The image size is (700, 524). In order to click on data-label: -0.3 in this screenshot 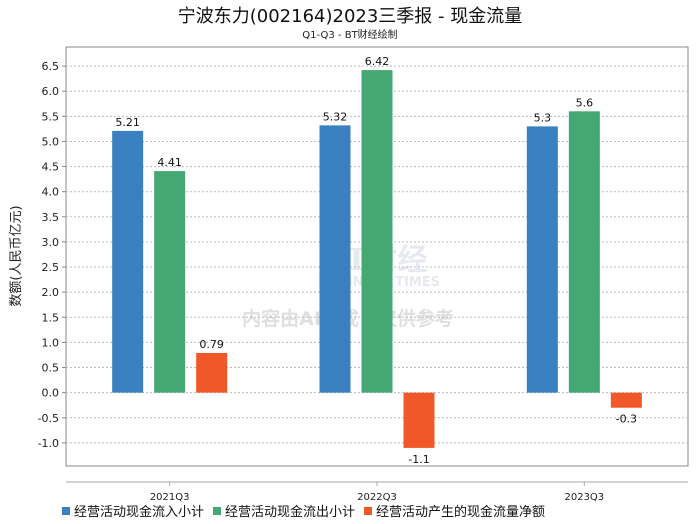, I will do `click(626, 419)`.